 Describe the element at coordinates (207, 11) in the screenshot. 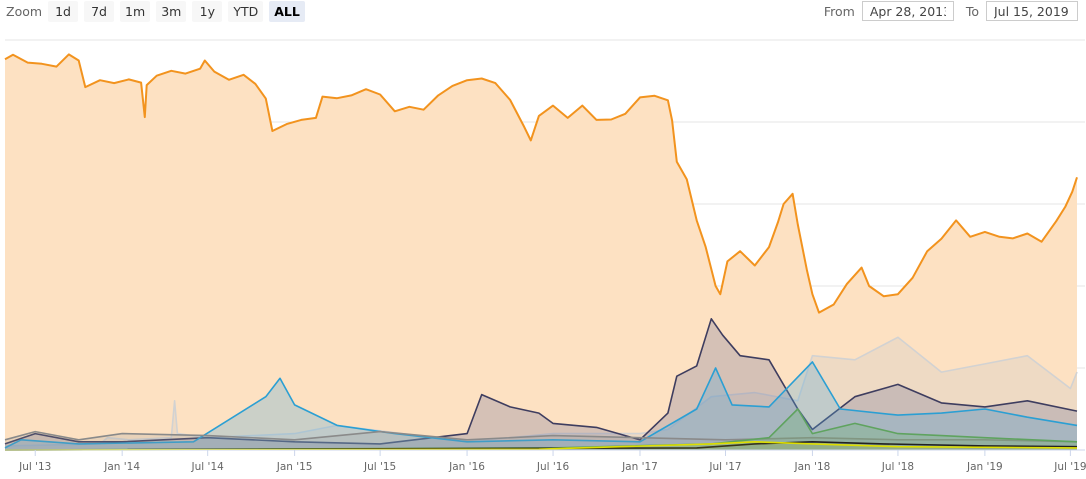

I see `zoom-1y-button: 1y` at that location.